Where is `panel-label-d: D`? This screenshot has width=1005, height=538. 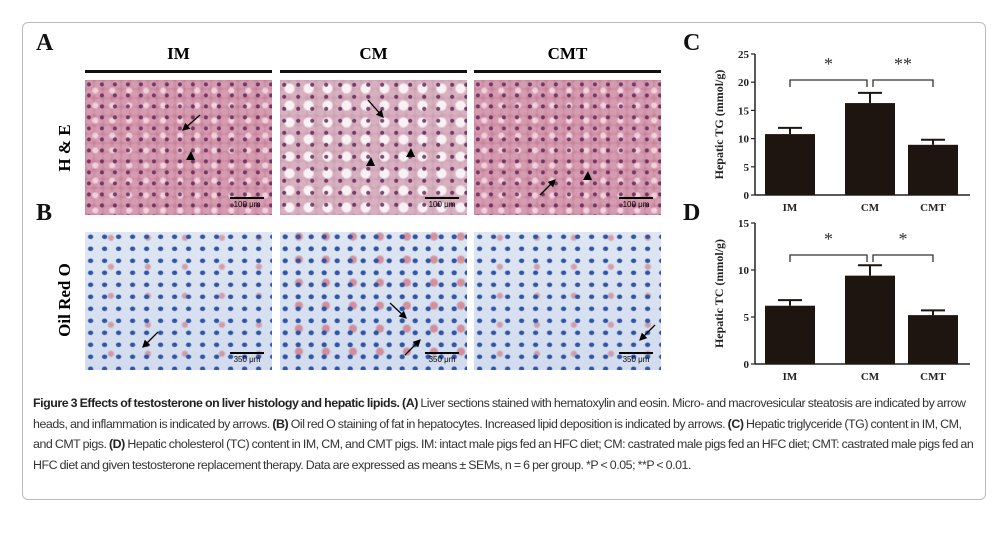
panel-label-d: D is located at coordinates (692, 213).